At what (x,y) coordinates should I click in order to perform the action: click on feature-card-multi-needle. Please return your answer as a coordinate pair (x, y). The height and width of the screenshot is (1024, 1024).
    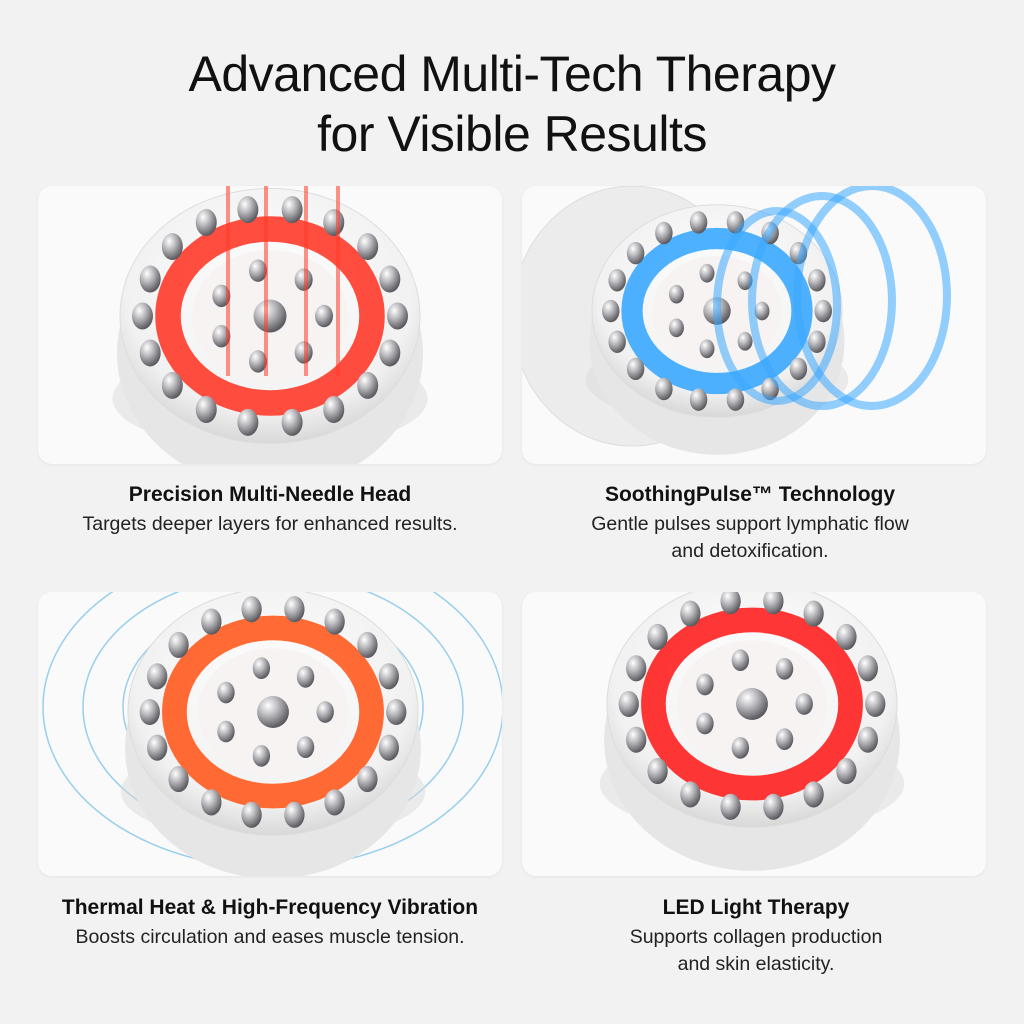
    Looking at the image, I should click on (270, 325).